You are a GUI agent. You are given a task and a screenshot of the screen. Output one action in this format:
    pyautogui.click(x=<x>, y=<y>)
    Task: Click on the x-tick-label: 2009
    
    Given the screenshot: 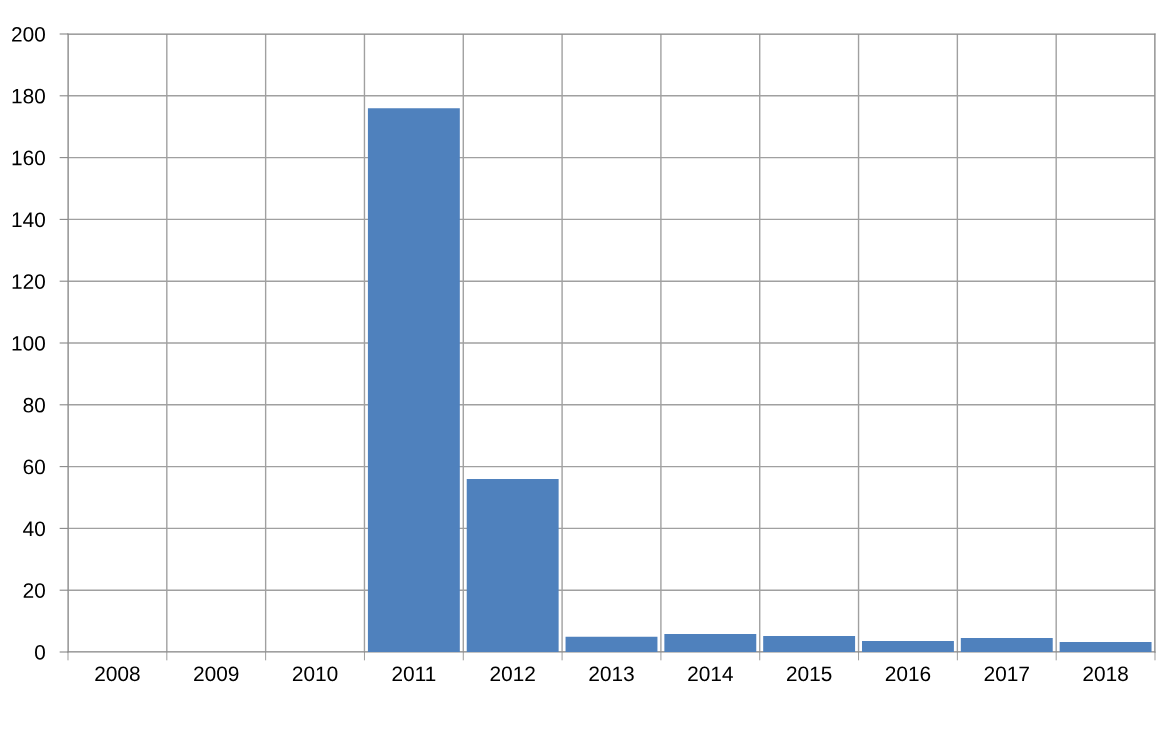 What is the action you would take?
    pyautogui.click(x=216, y=674)
    